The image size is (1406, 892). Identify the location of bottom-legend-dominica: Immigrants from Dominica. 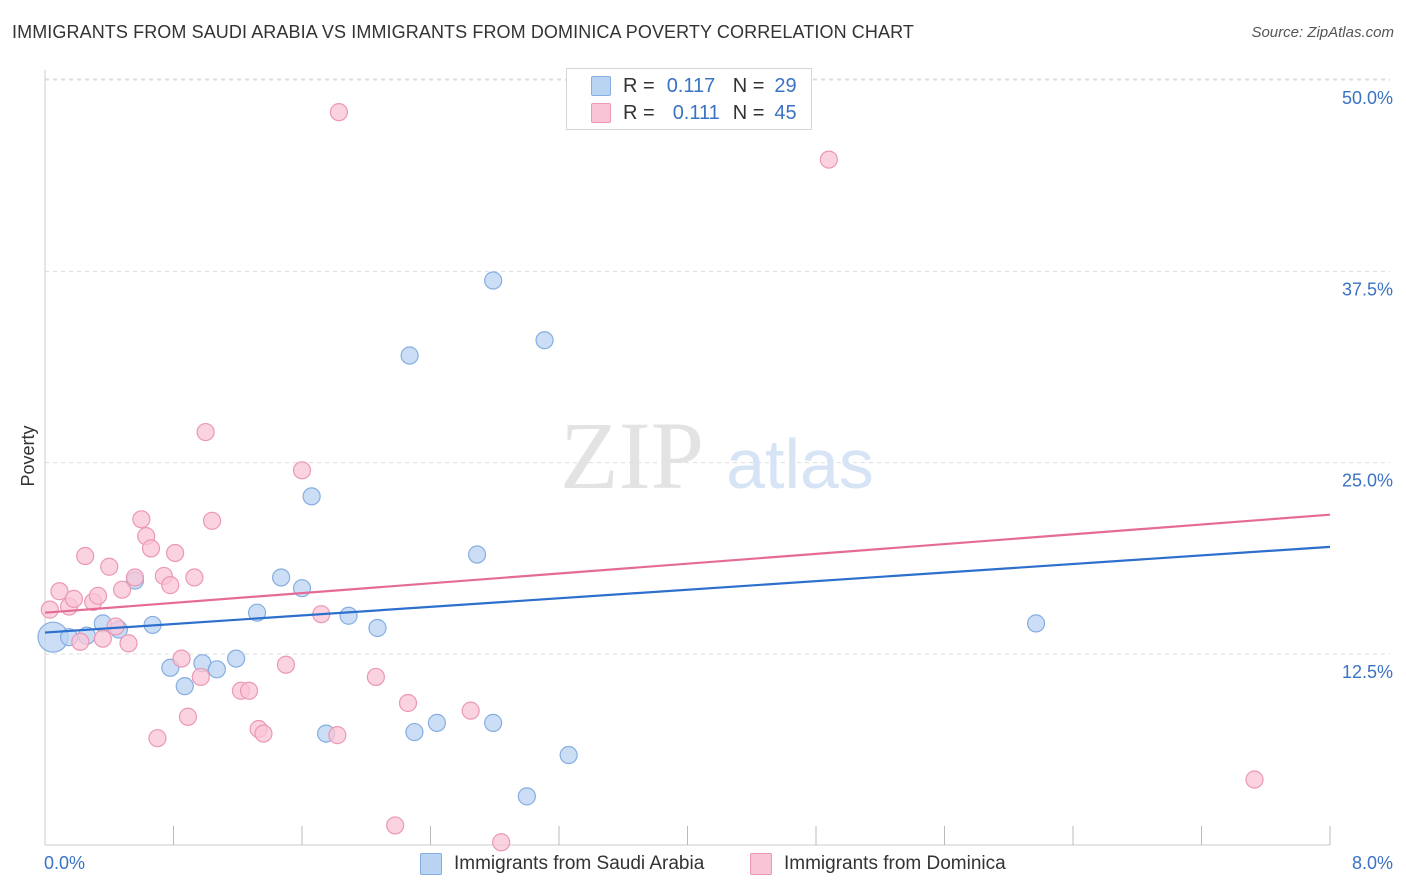
(878, 864).